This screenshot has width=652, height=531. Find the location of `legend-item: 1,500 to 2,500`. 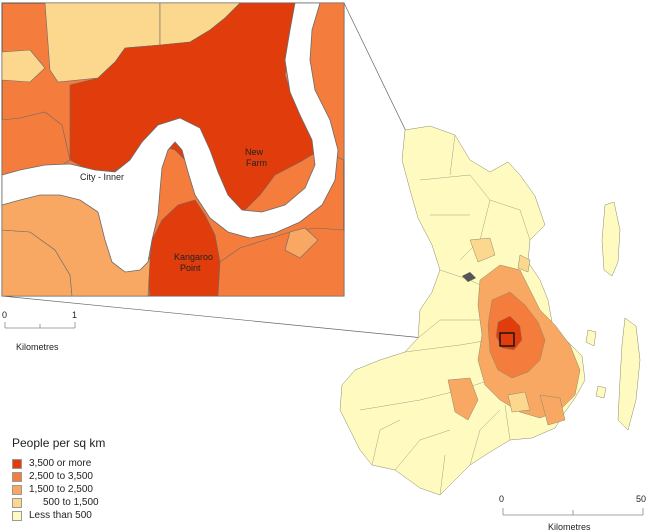

legend-item: 1,500 to 2,500 is located at coordinates (92, 489).